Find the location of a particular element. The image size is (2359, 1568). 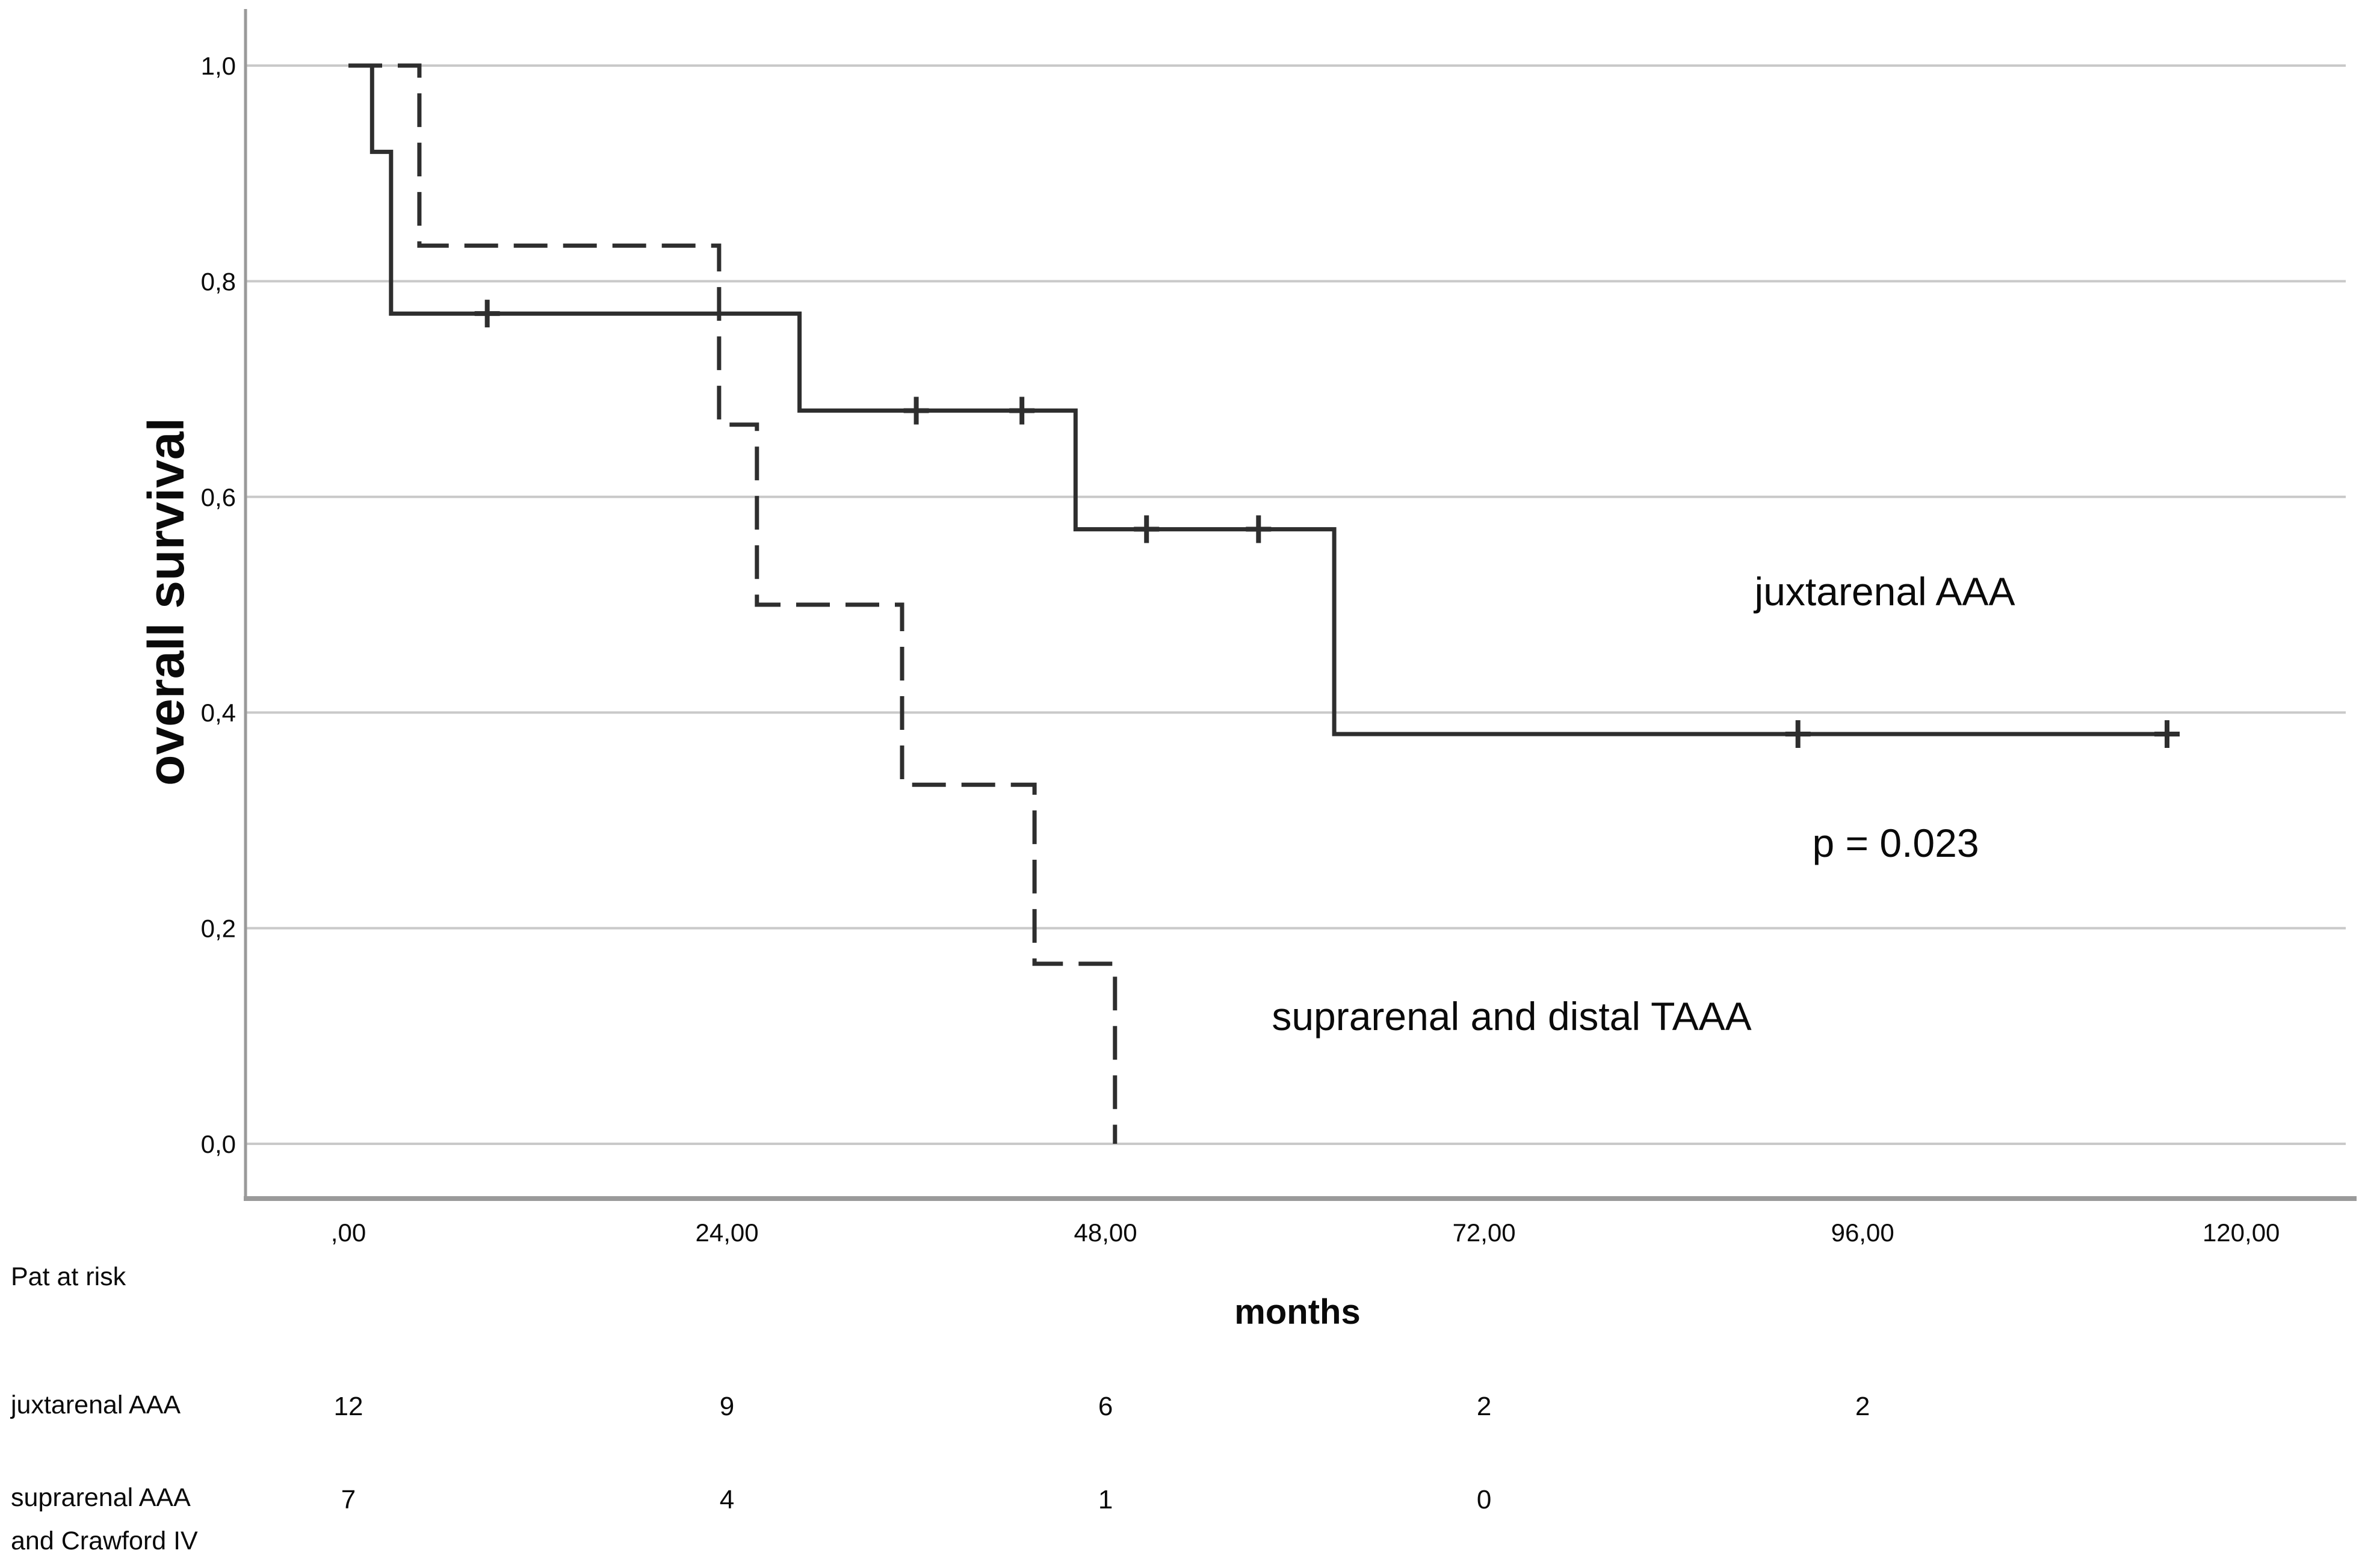

y-tick-label-0,8: 0,8 is located at coordinates (218, 281).